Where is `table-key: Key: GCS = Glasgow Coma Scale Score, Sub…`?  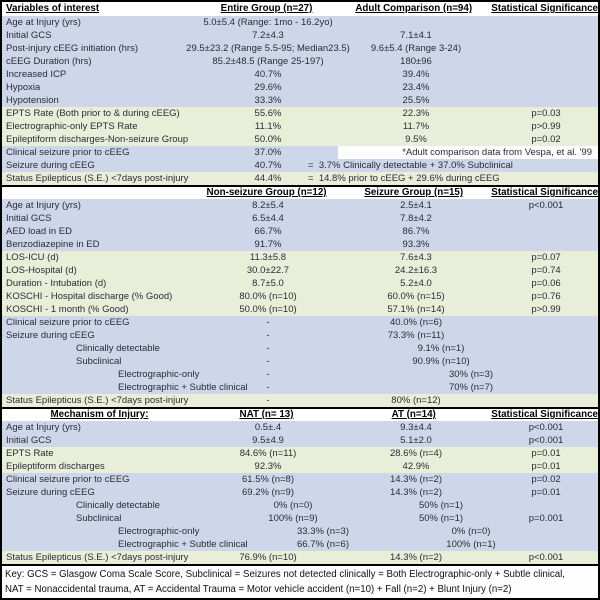 table-key: Key: GCS = Glasgow Coma Scale Score, Sub… is located at coordinates (300, 580).